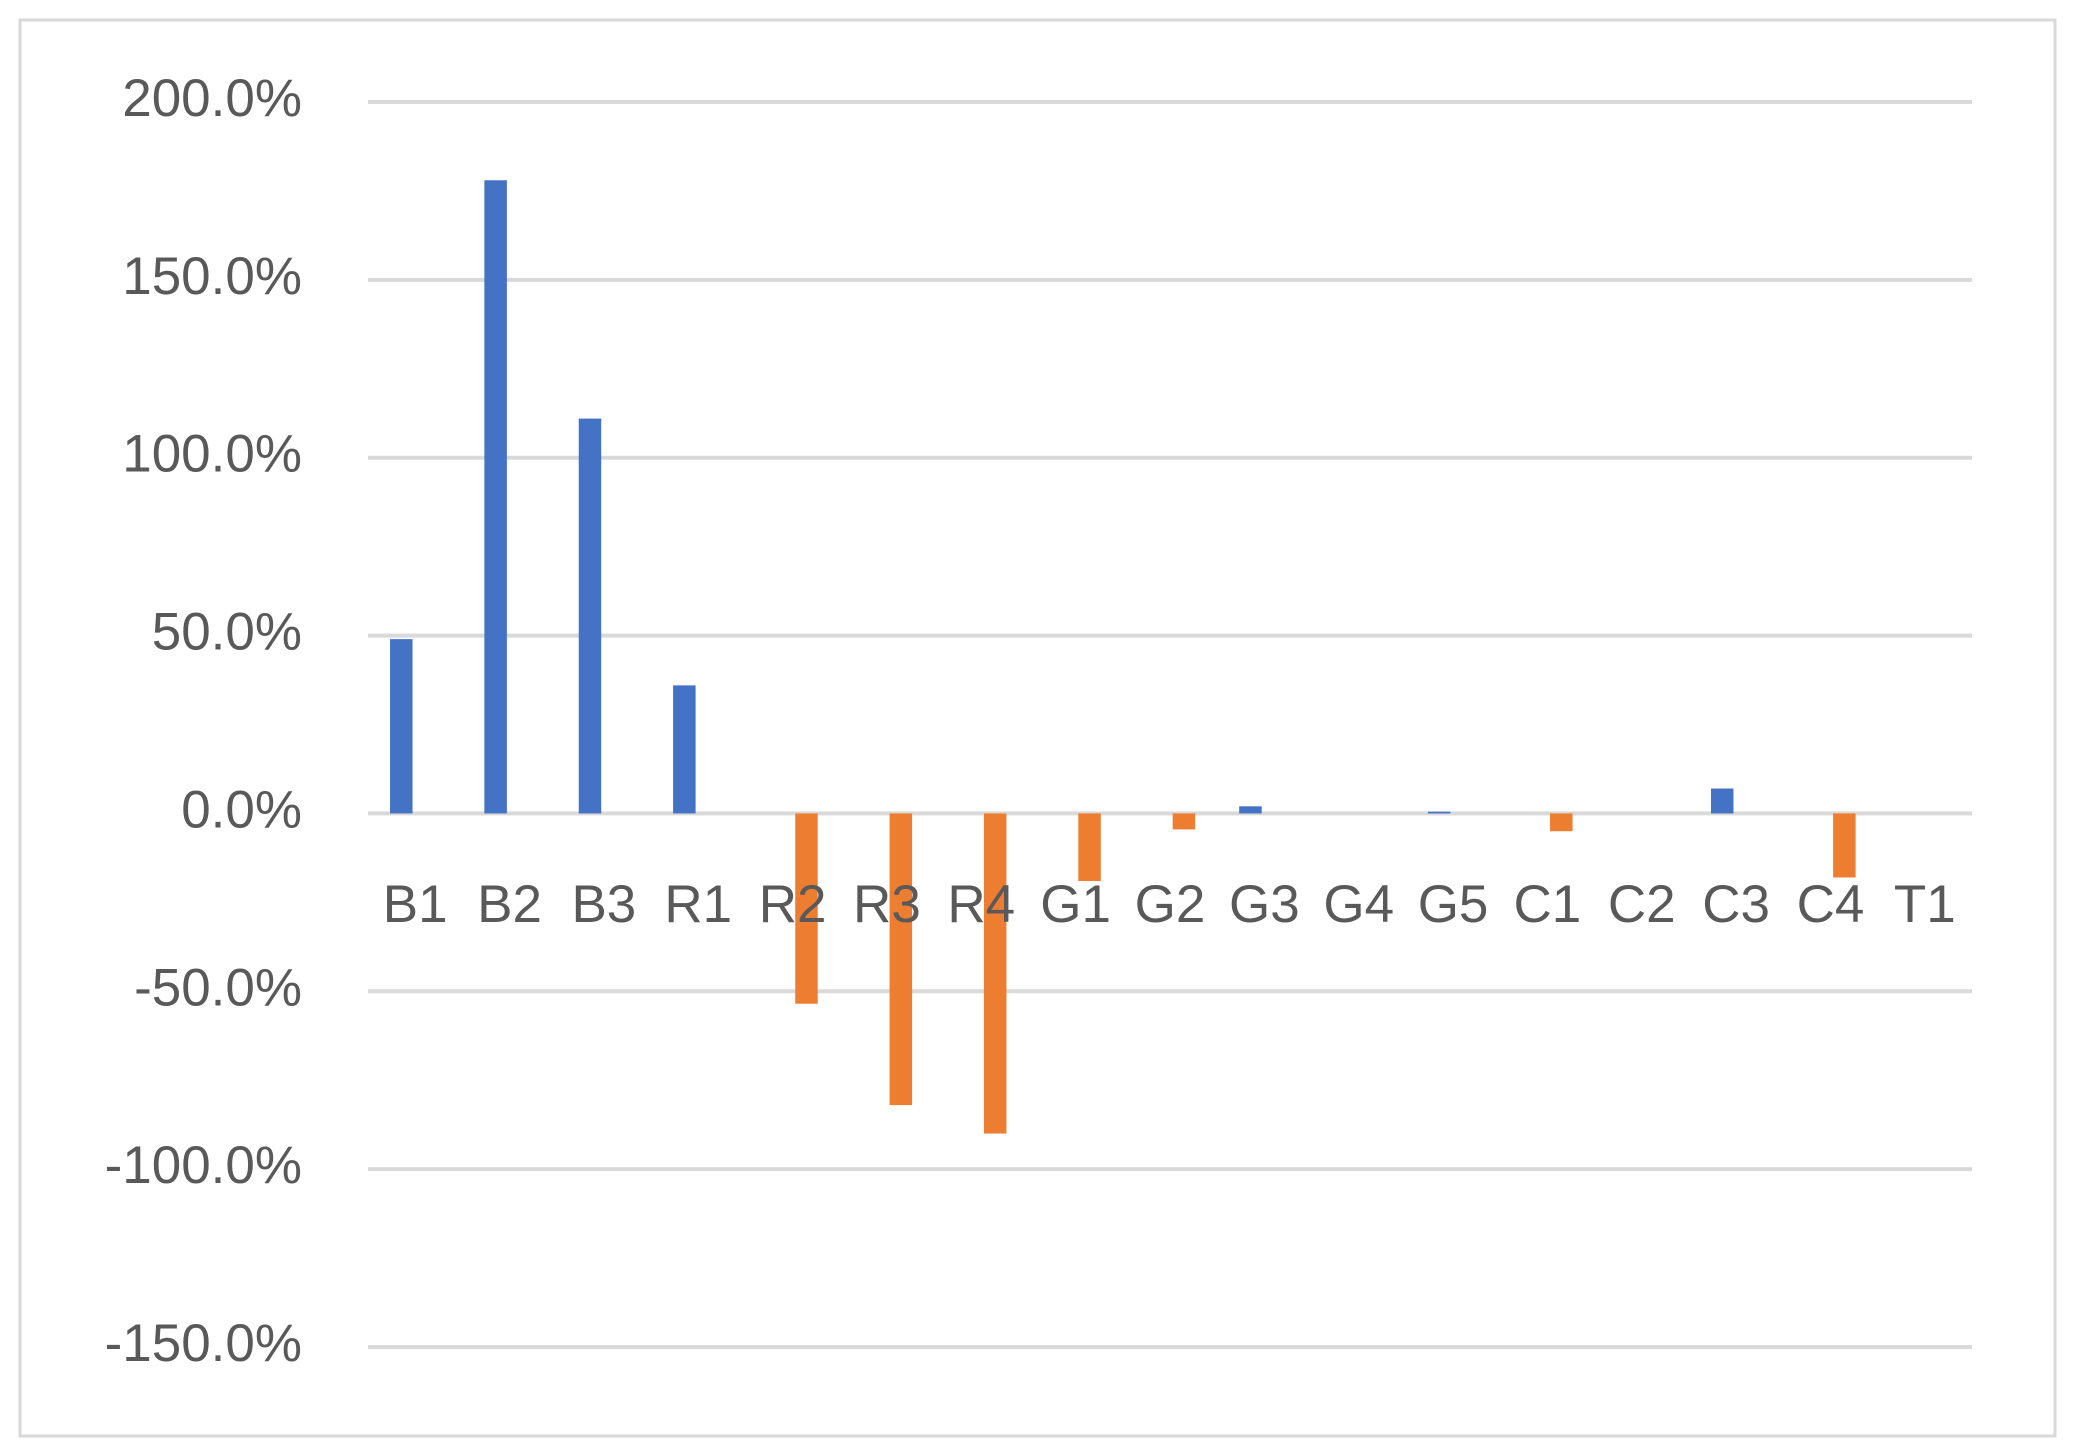 The width and height of the screenshot is (2075, 1455). What do you see at coordinates (218, 987) in the screenshot?
I see `y-tick-label: -50.0%` at bounding box center [218, 987].